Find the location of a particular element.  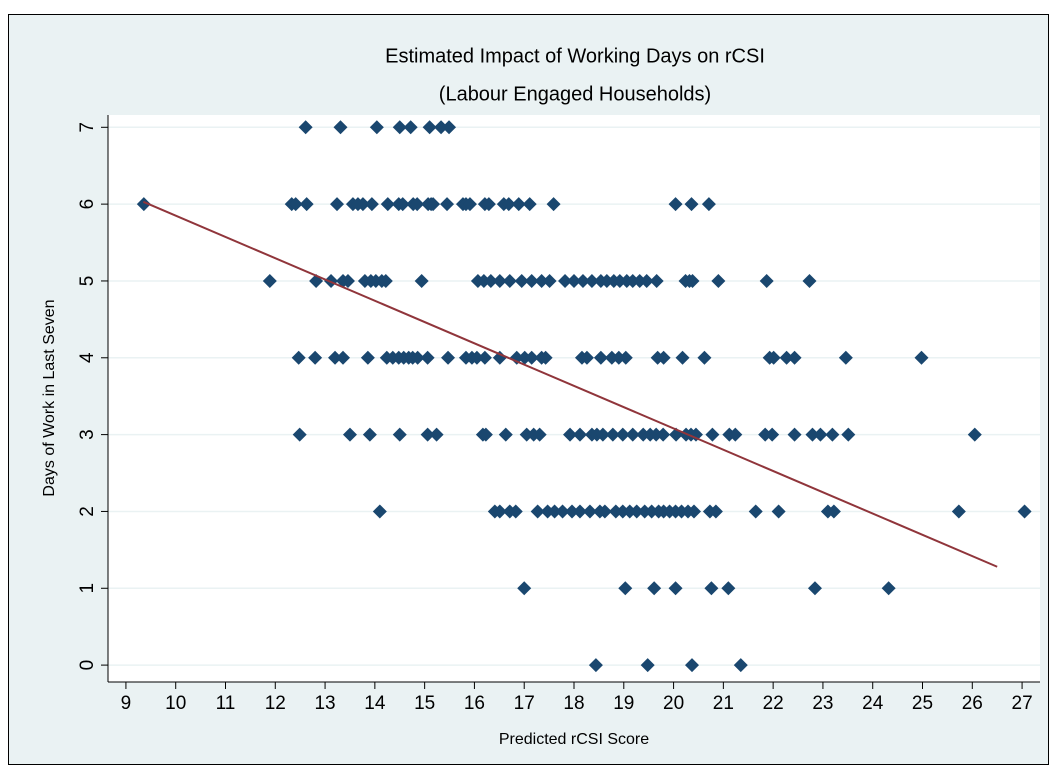

y-tick-label: 3 is located at coordinates (87, 434).